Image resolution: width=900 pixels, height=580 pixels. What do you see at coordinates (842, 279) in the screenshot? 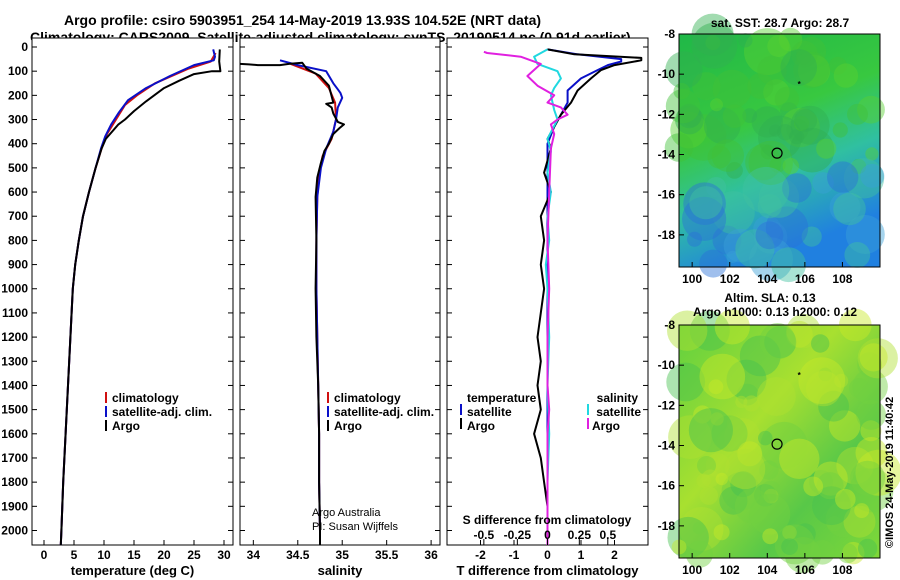
I see `sst-map-xtick-label: 108` at bounding box center [842, 279].